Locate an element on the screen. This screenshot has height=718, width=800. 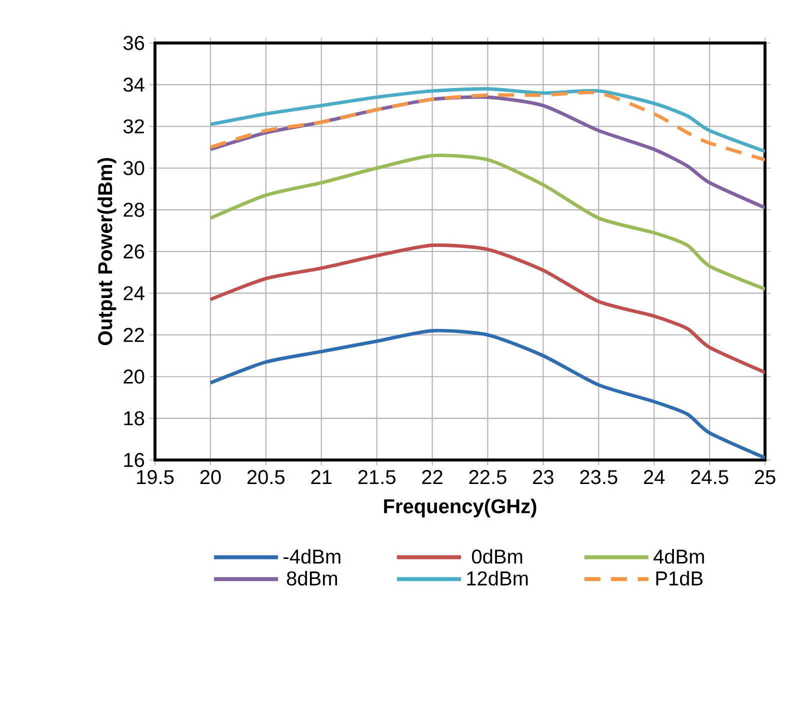
y-tick-label: 34 is located at coordinates (133, 85).